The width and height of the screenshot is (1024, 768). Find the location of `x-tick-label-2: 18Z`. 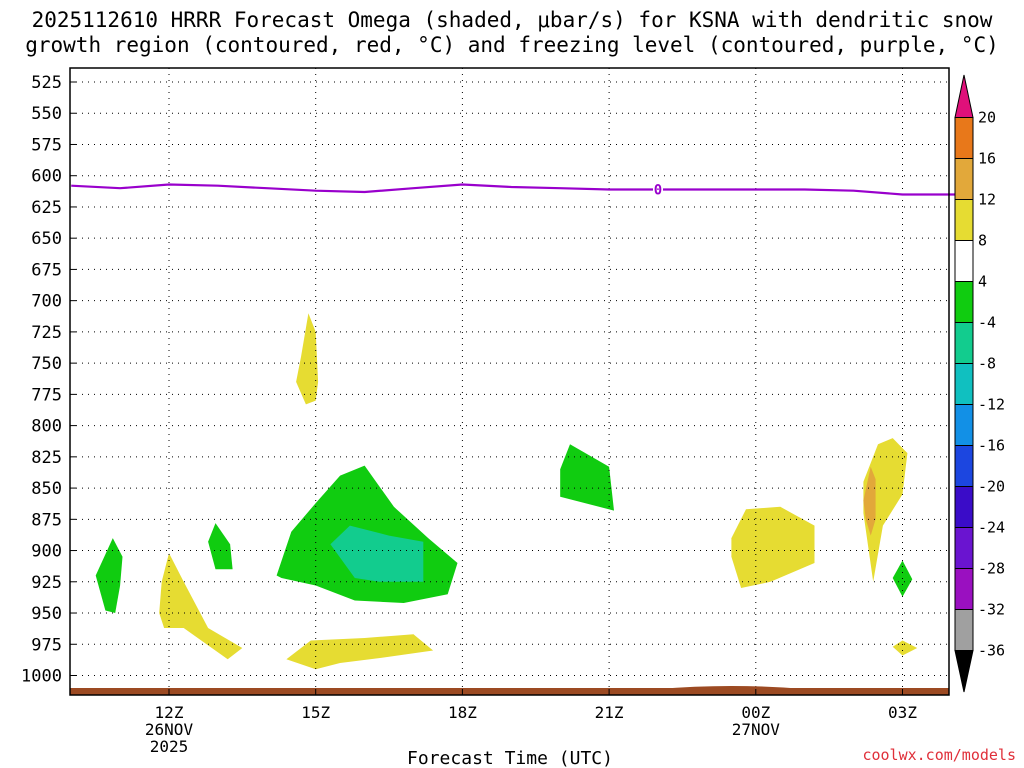

x-tick-label-2: 18Z is located at coordinates (462, 712).